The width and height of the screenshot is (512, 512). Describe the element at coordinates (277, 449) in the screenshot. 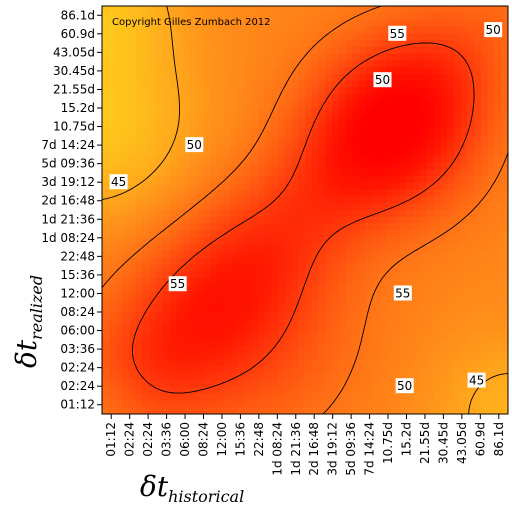

I see `x-tick-label: 1d 08:24` at that location.